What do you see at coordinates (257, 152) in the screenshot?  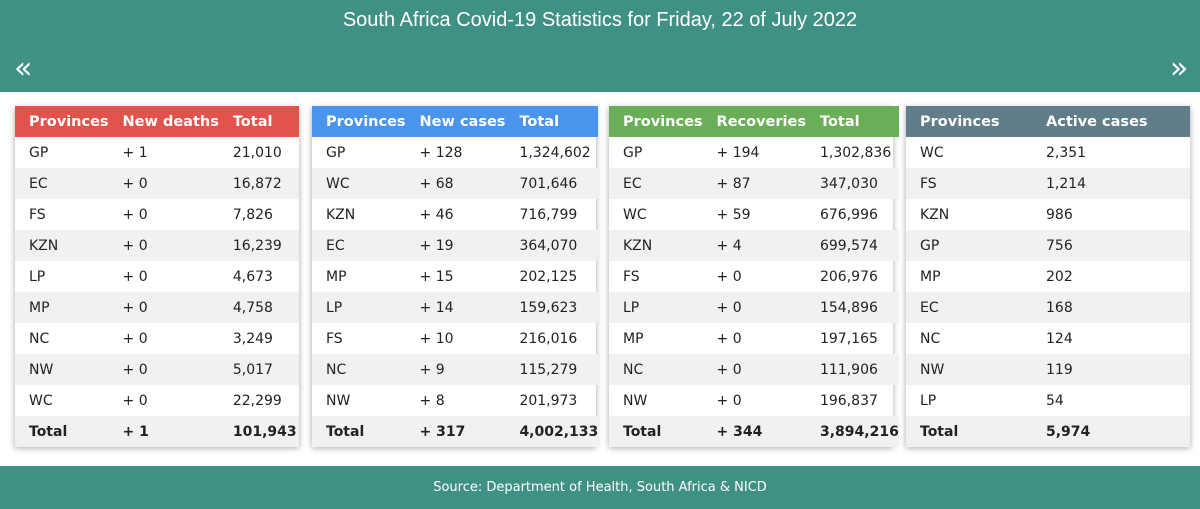 I see `total-cell: 21,010` at bounding box center [257, 152].